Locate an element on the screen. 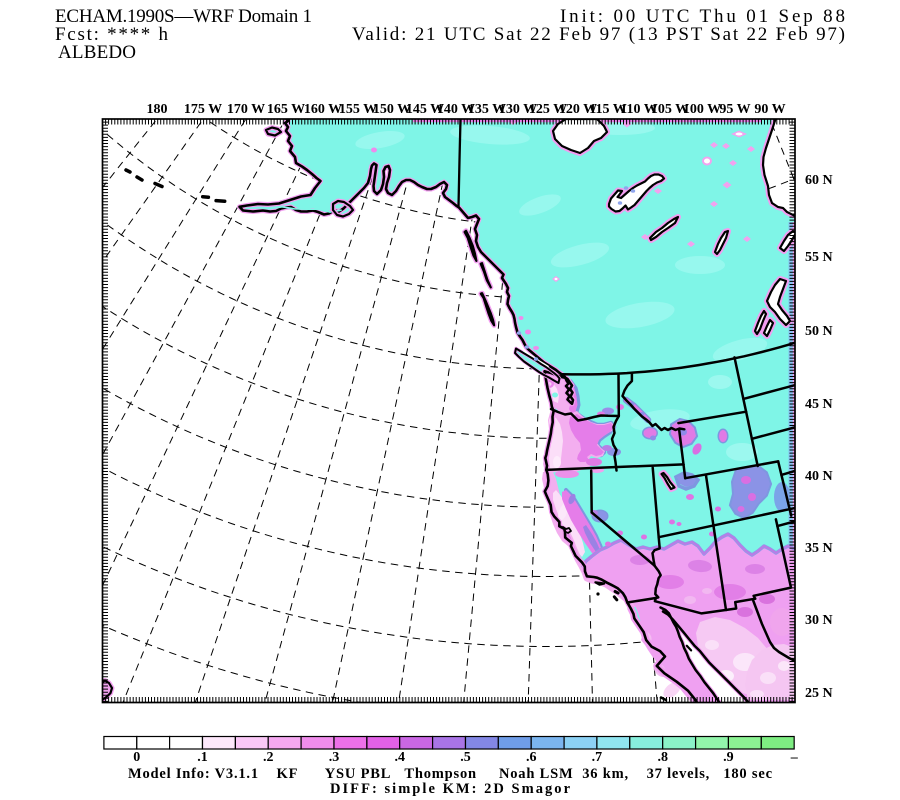  svg-text: .7 is located at coordinates (597, 757).